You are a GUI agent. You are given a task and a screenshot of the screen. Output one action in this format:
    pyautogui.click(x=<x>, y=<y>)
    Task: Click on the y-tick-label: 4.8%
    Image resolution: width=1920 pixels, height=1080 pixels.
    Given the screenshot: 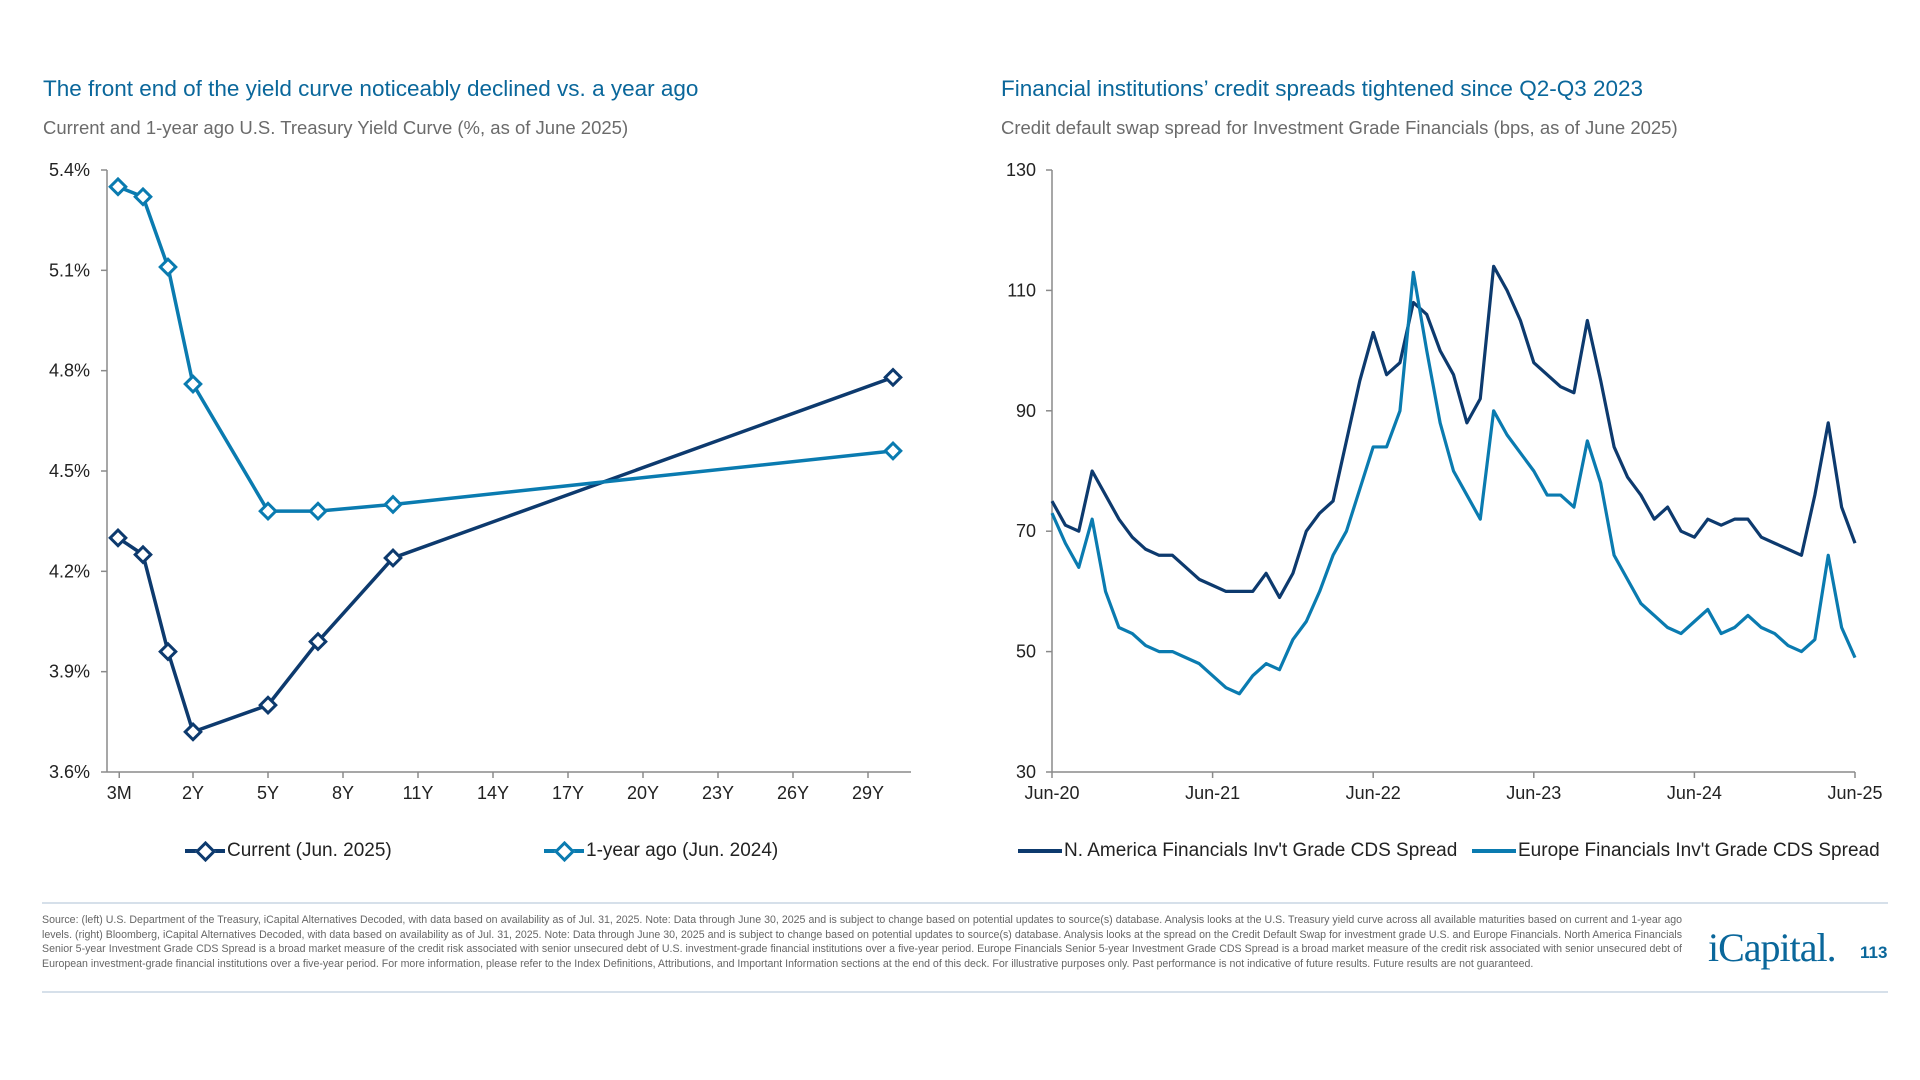 What is the action you would take?
    pyautogui.click(x=69, y=371)
    